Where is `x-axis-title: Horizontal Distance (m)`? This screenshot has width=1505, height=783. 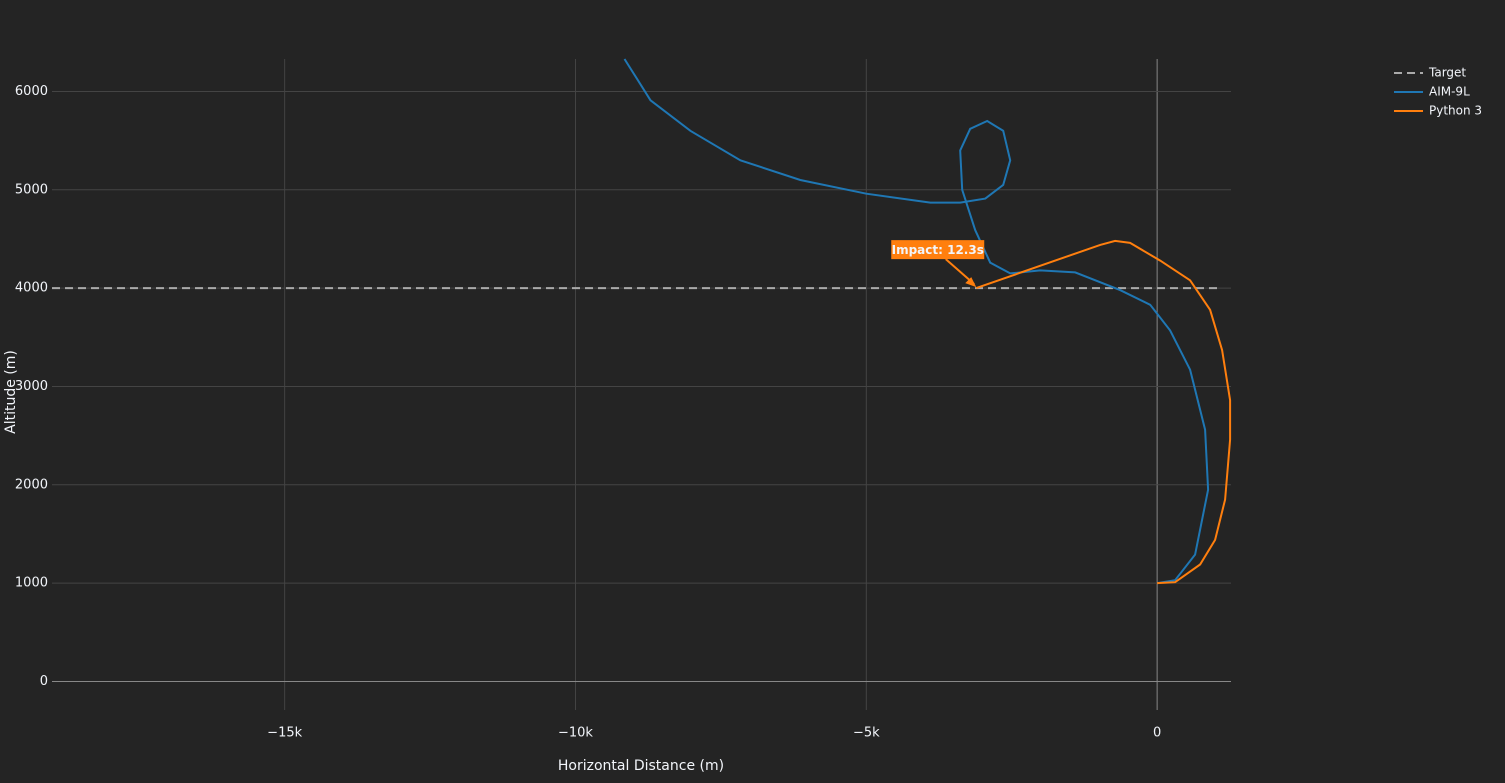 x-axis-title: Horizontal Distance (m) is located at coordinates (641, 766).